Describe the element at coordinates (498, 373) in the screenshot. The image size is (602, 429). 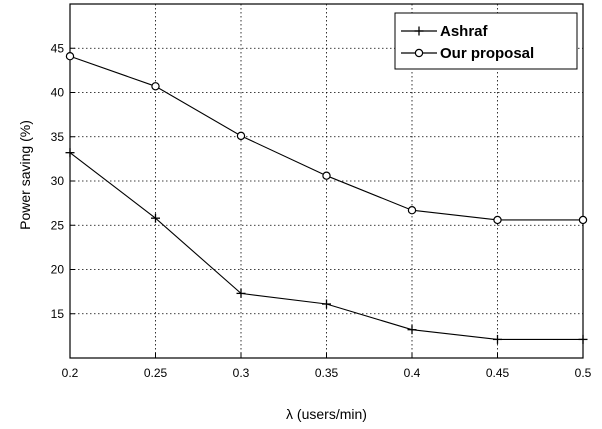
I see `x-tick-label: 0.45` at that location.